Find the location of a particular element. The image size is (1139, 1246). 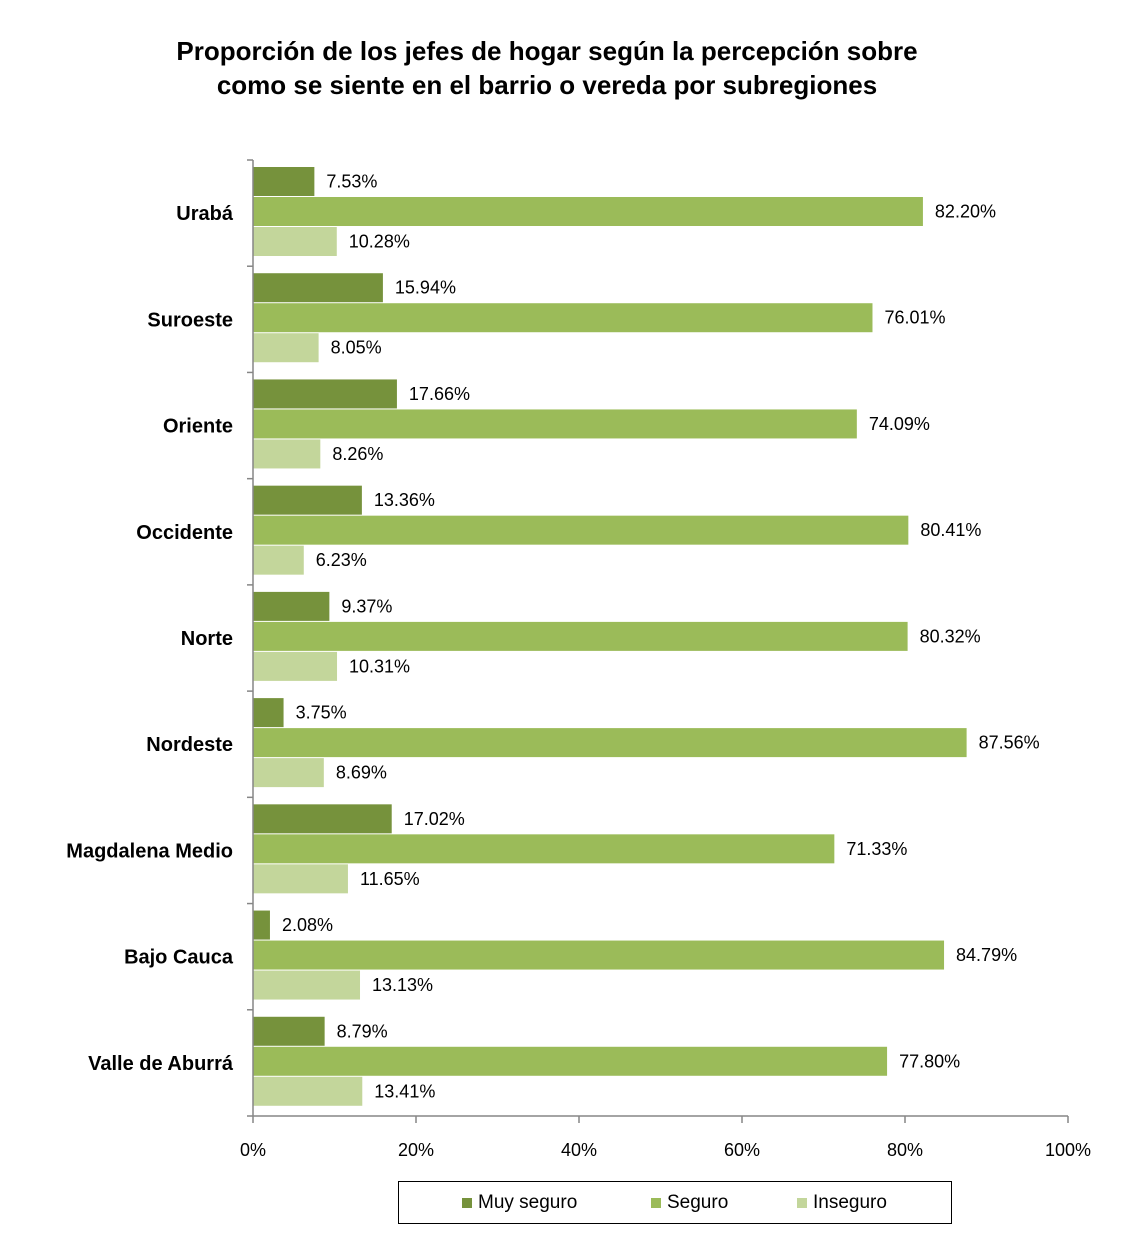

bar-norte-inseguro is located at coordinates (295, 666).